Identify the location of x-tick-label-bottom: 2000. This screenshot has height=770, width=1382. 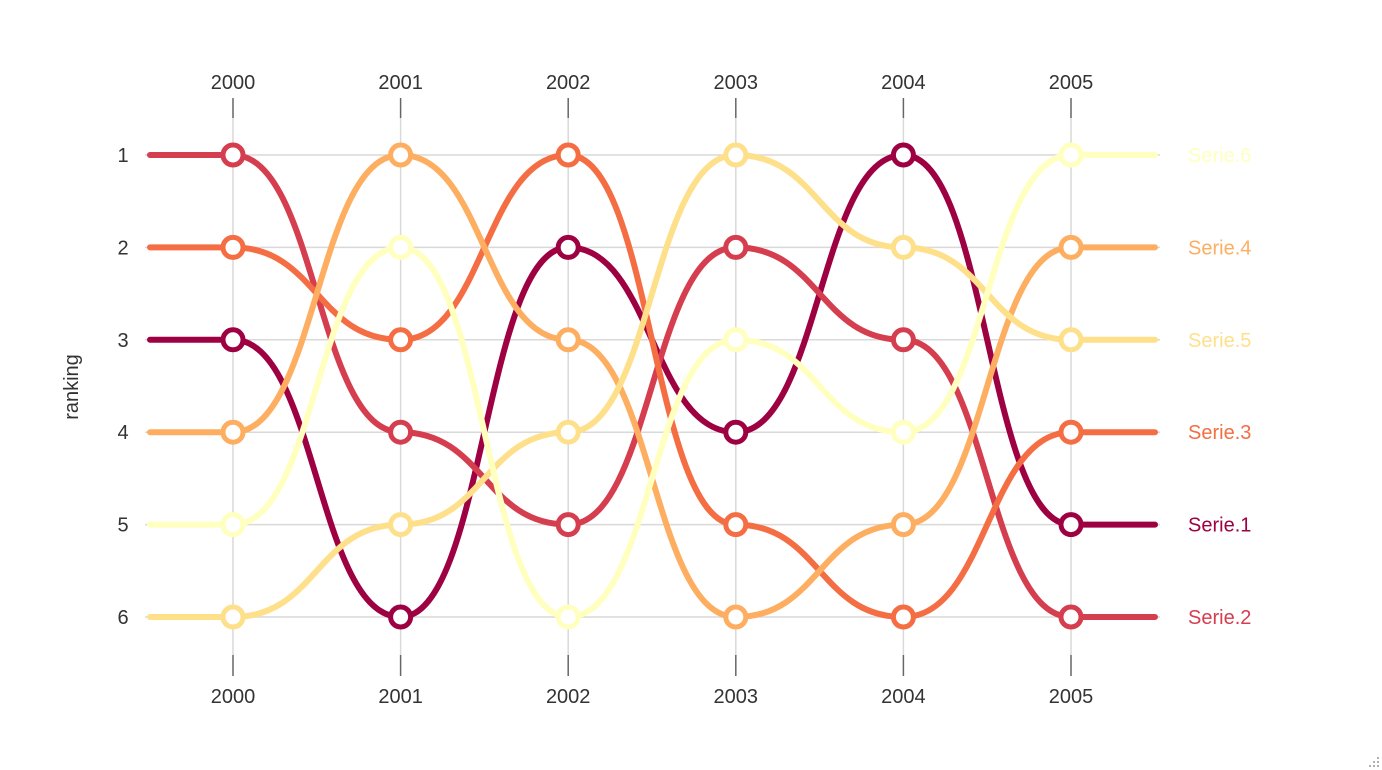
(233, 697).